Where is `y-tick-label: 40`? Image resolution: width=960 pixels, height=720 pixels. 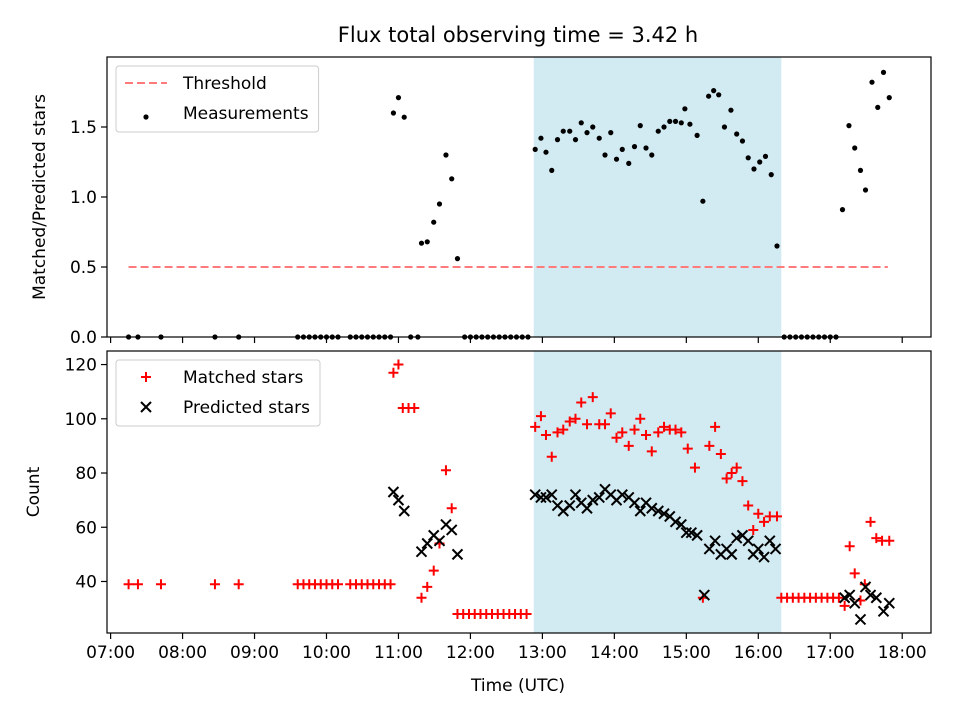 y-tick-label: 40 is located at coordinates (86, 582).